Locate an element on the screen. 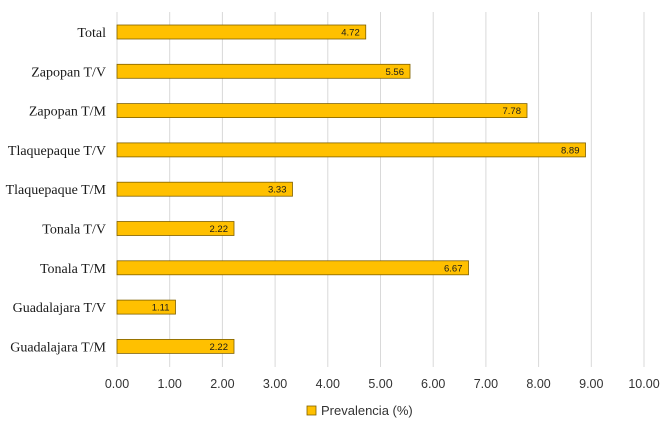 The image size is (667, 442). category-label: Guadalajara T/M is located at coordinates (58, 347).